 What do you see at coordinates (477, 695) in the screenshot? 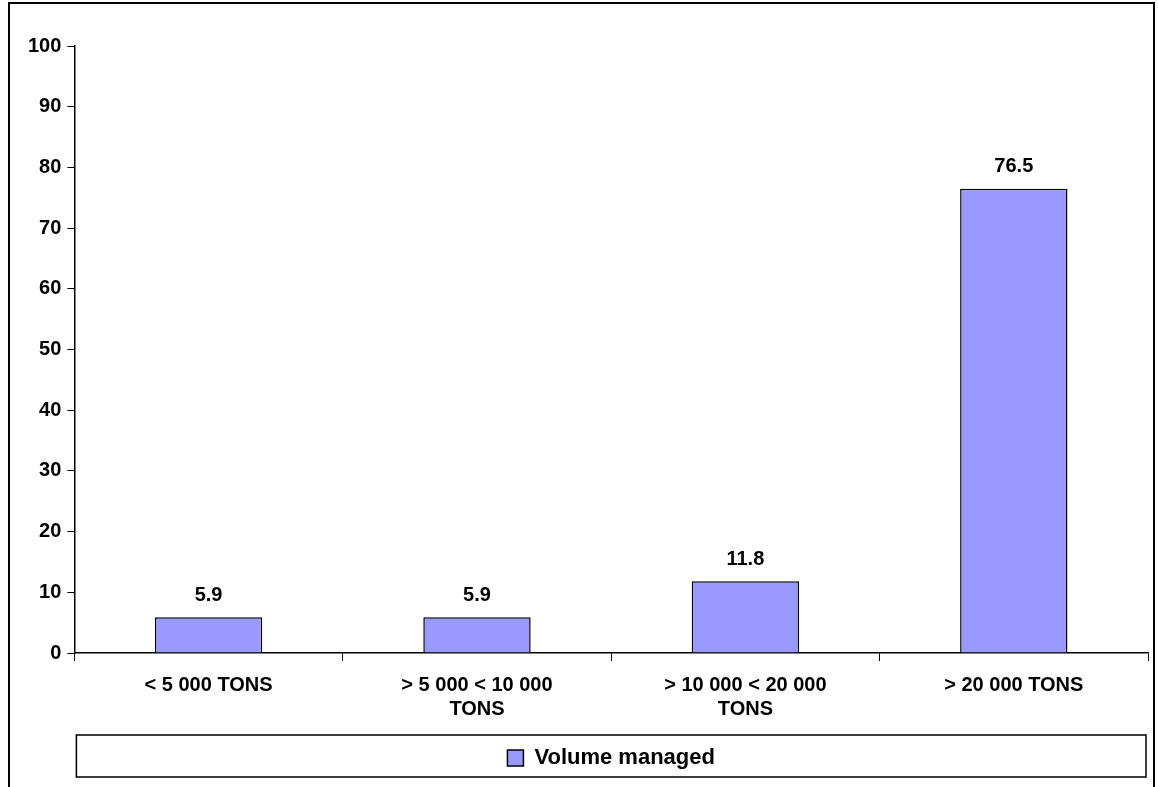
I see `x-tick-label: > 5 000 < 10 000 TONS` at bounding box center [477, 695].